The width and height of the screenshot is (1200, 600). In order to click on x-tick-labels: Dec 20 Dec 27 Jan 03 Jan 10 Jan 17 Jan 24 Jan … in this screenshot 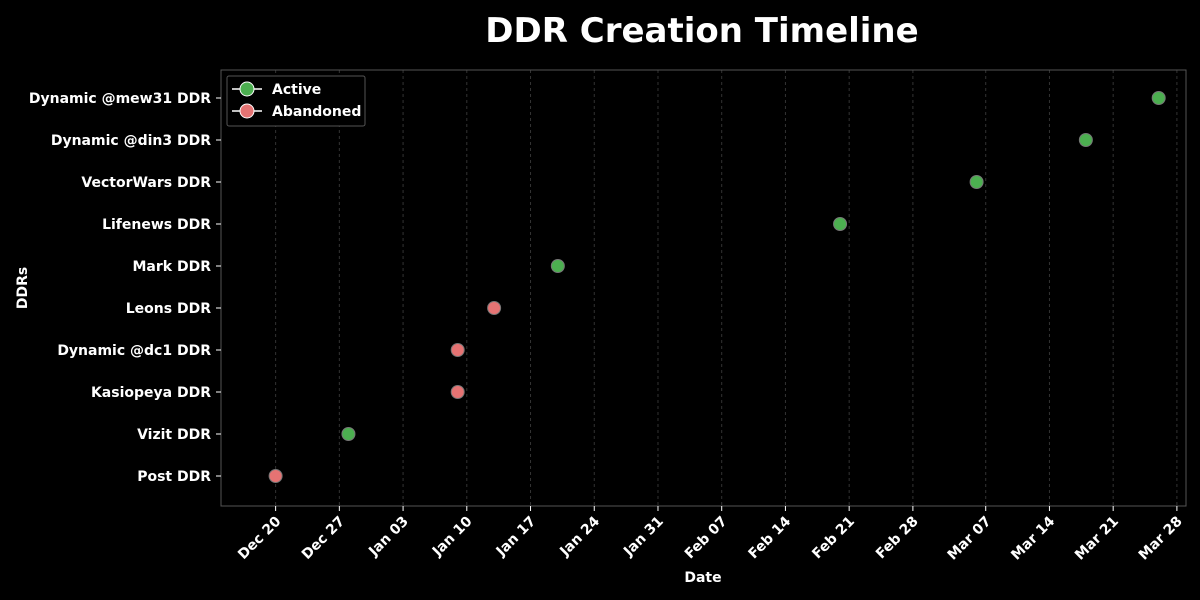, I will do `click(710, 534)`.